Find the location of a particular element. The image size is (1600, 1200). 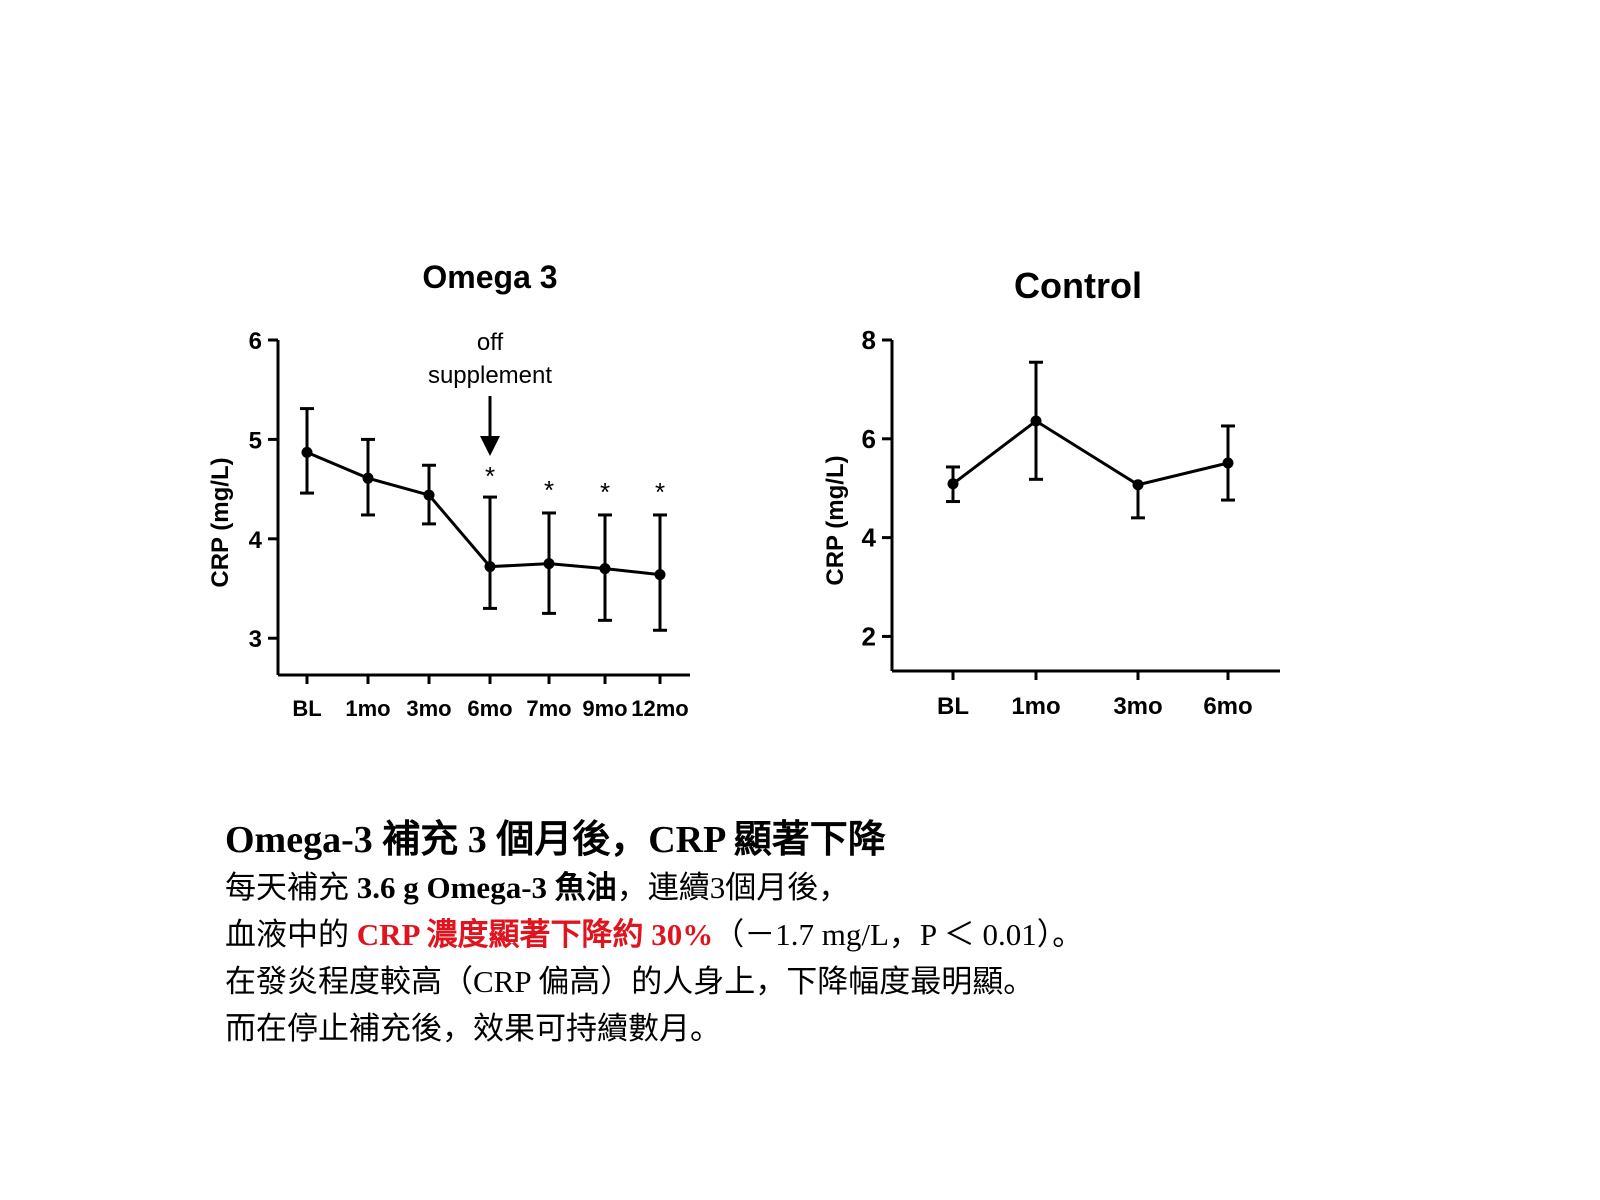

line2-c: （－1.7 mg/L，P ＜ 0.01）。 is located at coordinates (898, 934).